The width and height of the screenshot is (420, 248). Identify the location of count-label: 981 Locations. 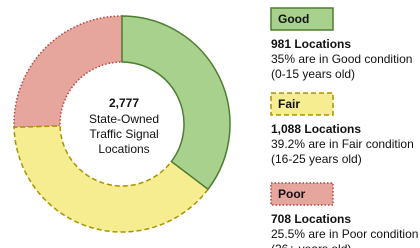
(311, 44).